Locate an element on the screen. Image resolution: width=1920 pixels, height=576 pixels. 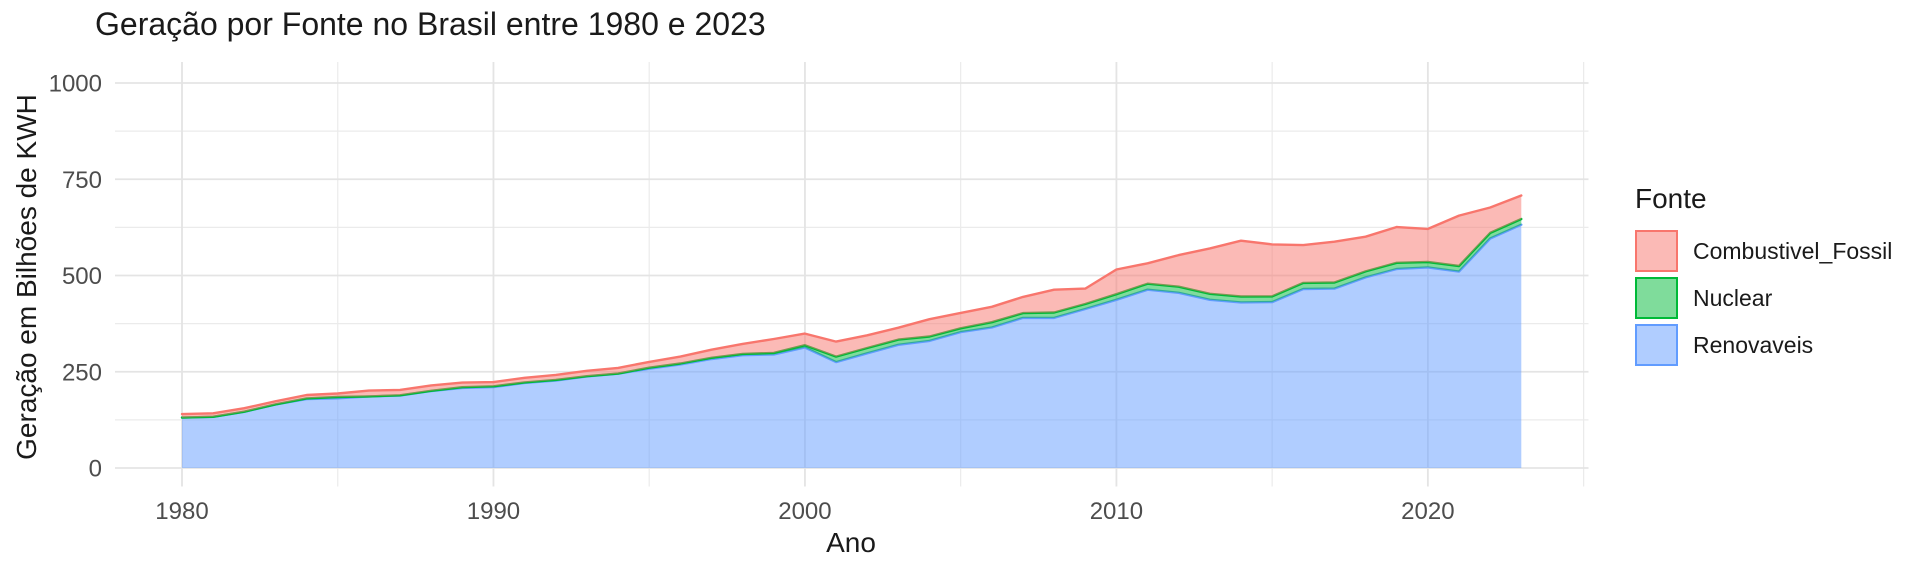
legend-title: Fonte is located at coordinates (1671, 198).